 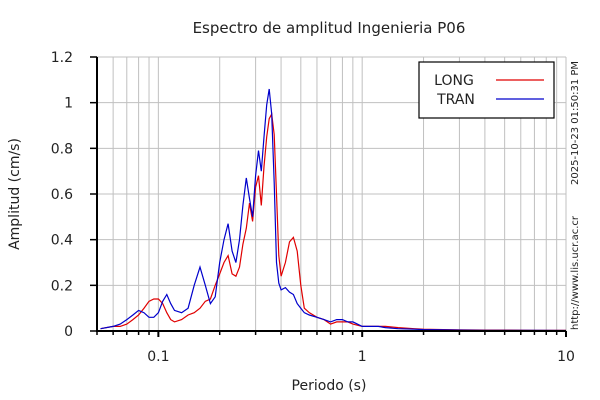 What do you see at coordinates (329, 28) in the screenshot?
I see `chart-title: Espectro de amplitud Ingenieria P06` at bounding box center [329, 28].